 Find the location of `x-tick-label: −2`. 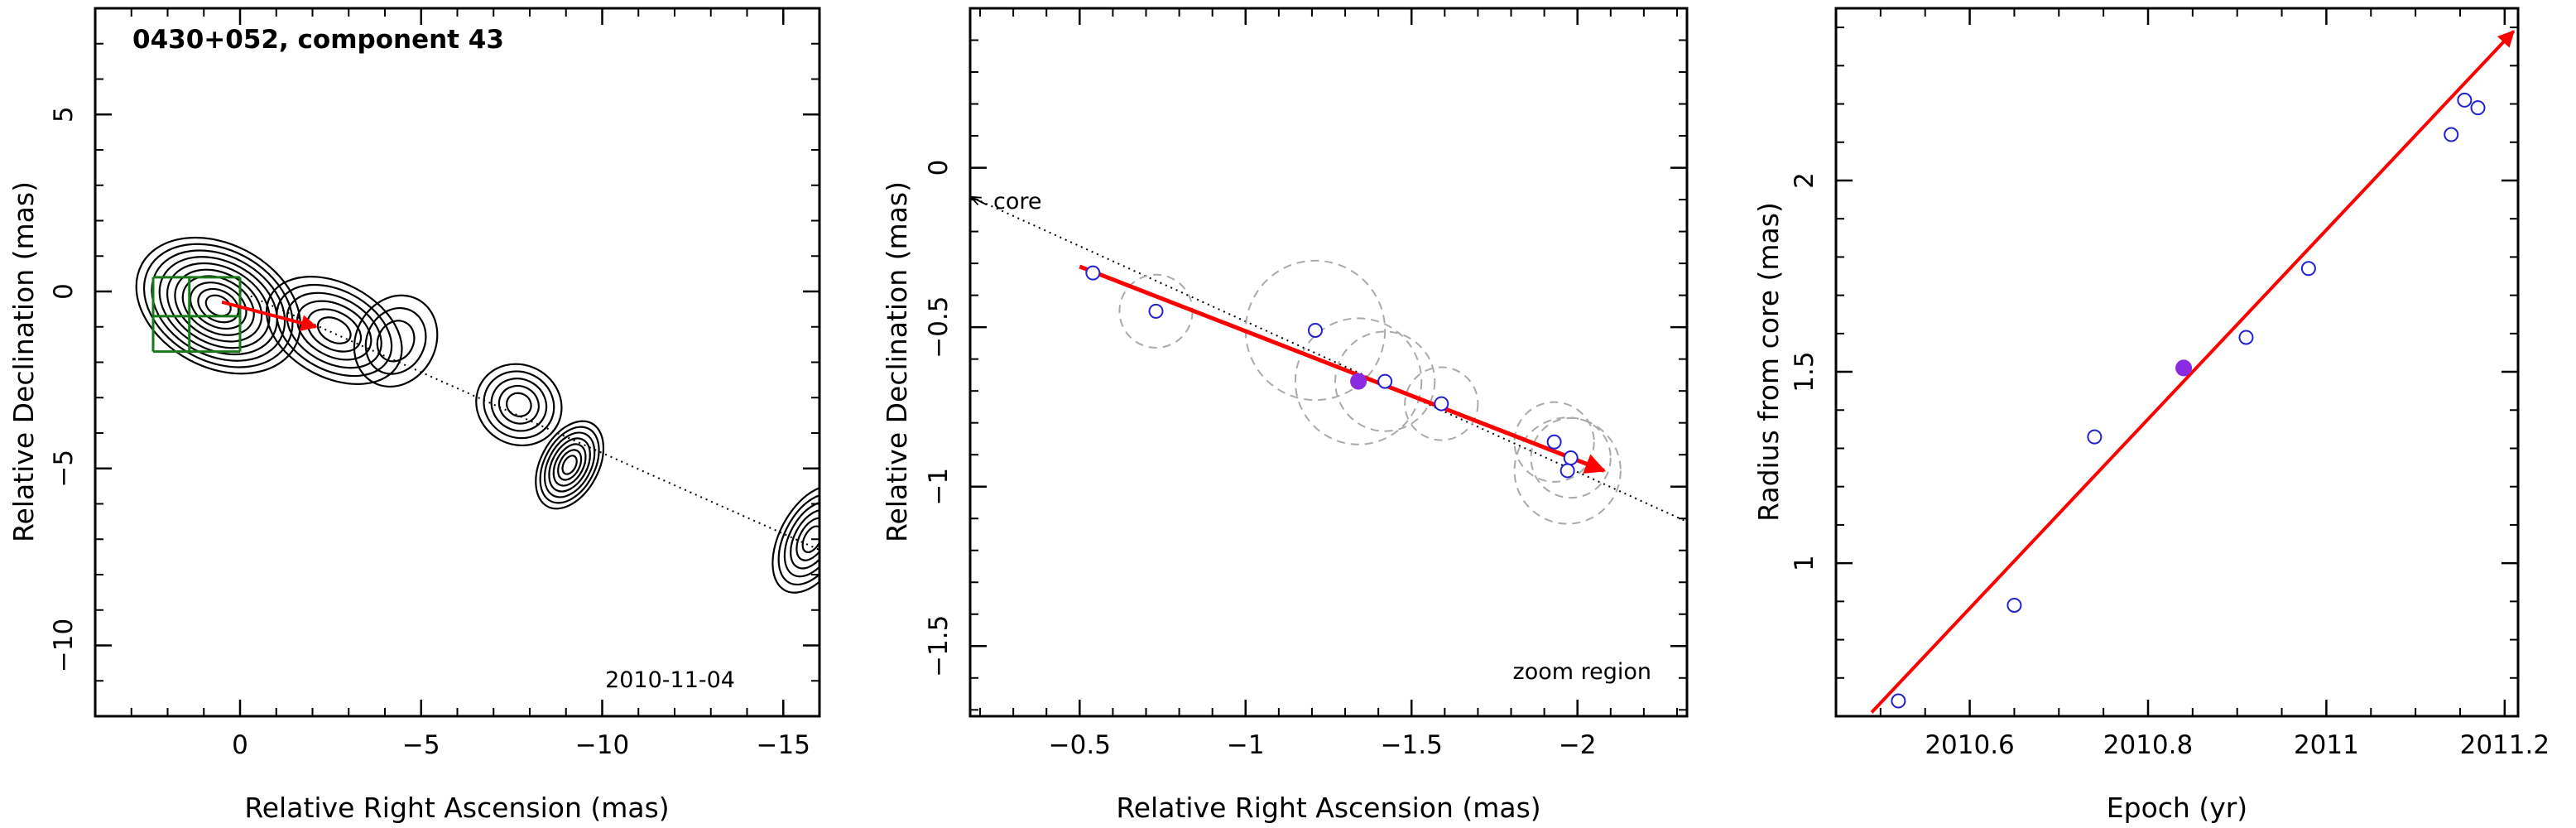

x-tick-label: −2 is located at coordinates (1578, 745).